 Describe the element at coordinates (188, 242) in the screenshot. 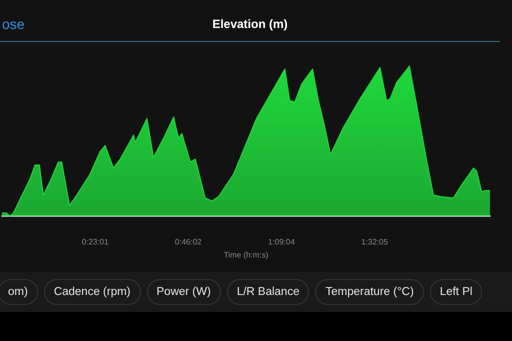

I see `x-tick-label: 0:46:02` at that location.